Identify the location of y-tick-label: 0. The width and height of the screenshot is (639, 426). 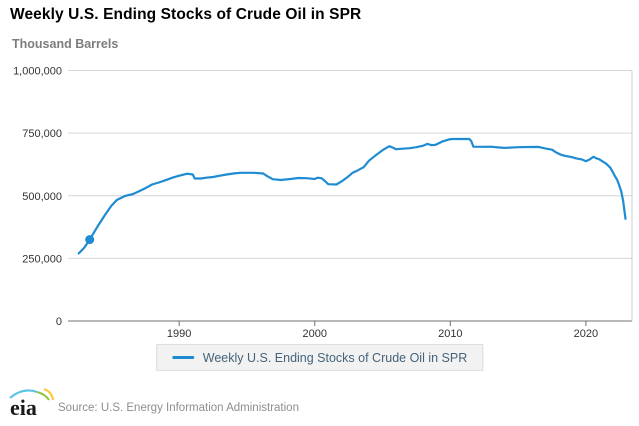
(59, 322).